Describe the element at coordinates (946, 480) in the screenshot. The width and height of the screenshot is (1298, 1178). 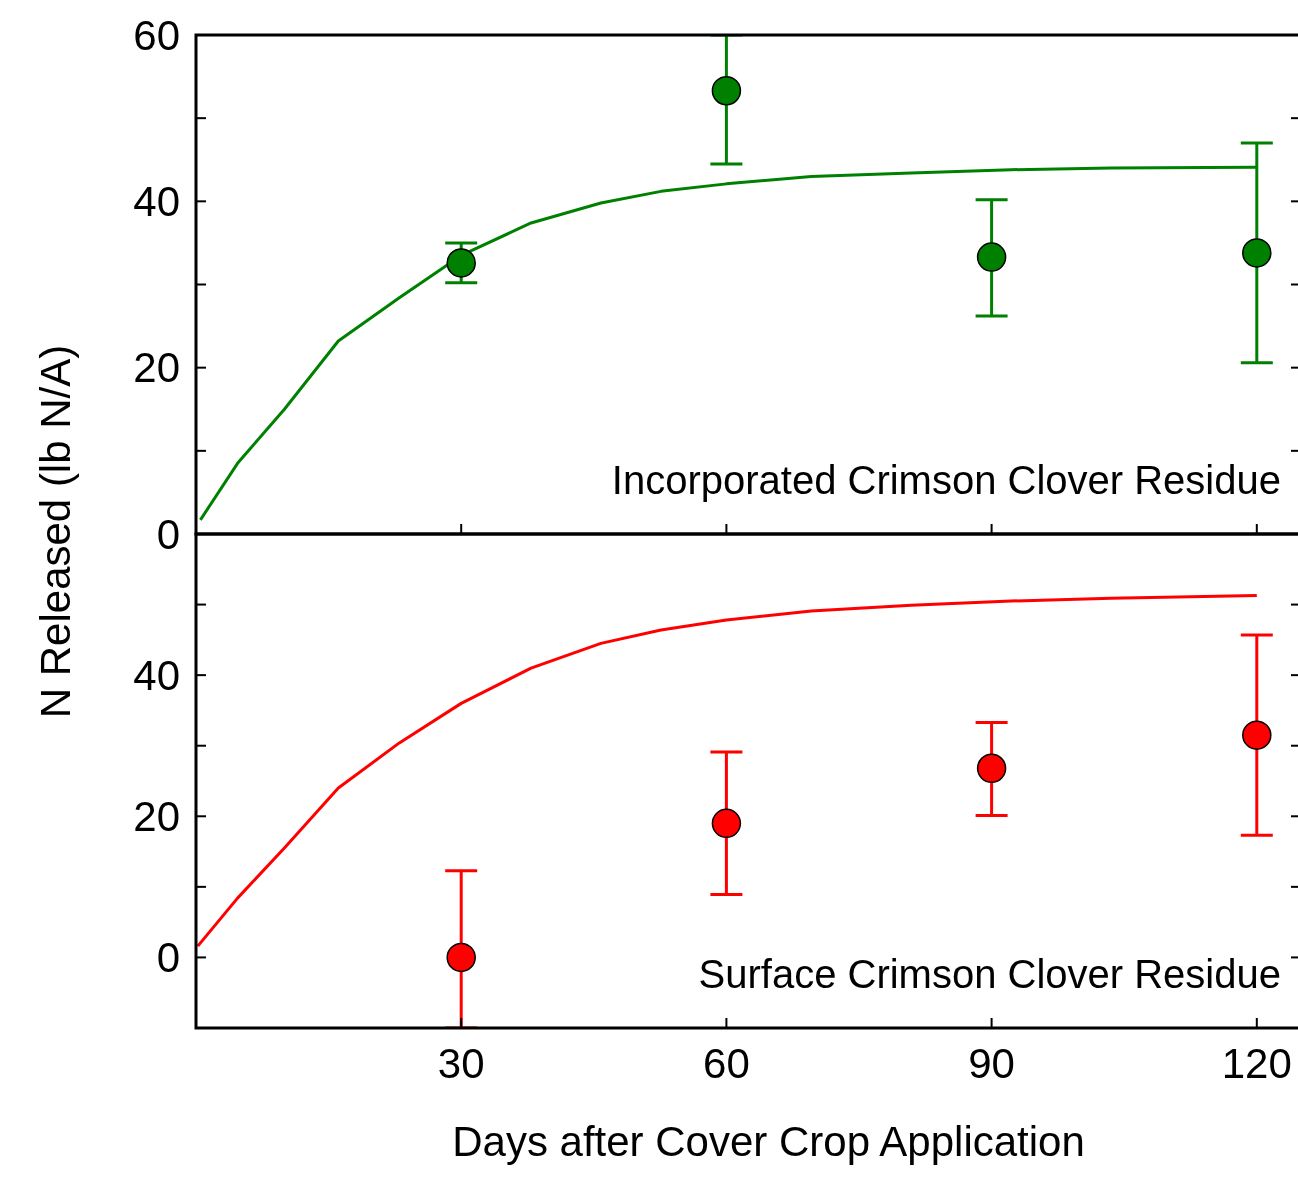
I see `annotation: Incorporated Crimson Clover Residue` at that location.